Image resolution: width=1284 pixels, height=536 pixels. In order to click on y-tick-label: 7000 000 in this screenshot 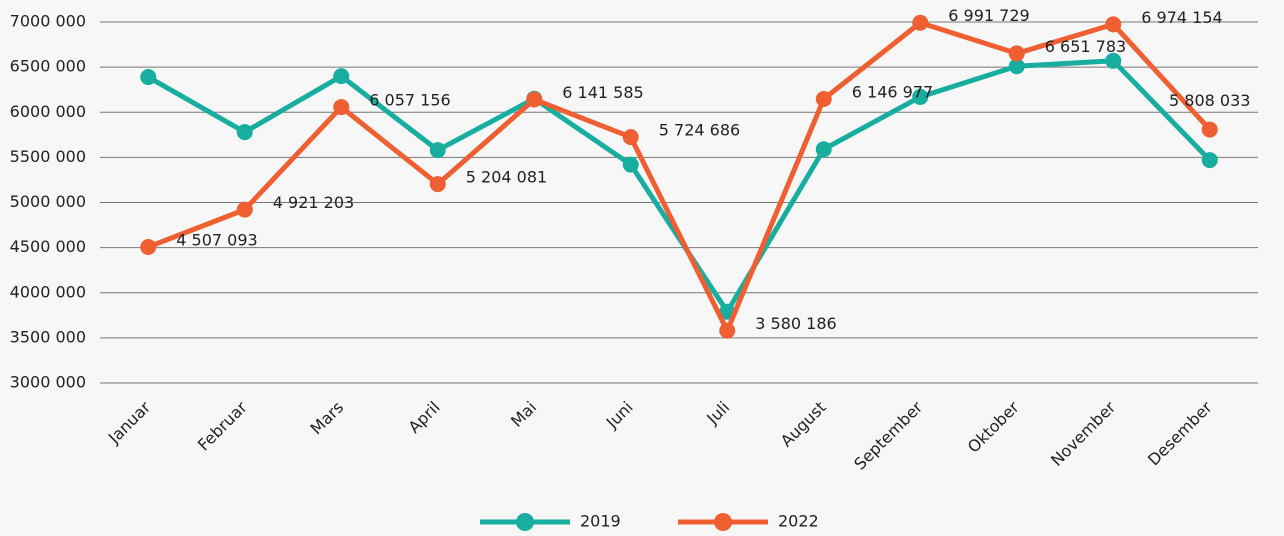, I will do `click(48, 21)`.